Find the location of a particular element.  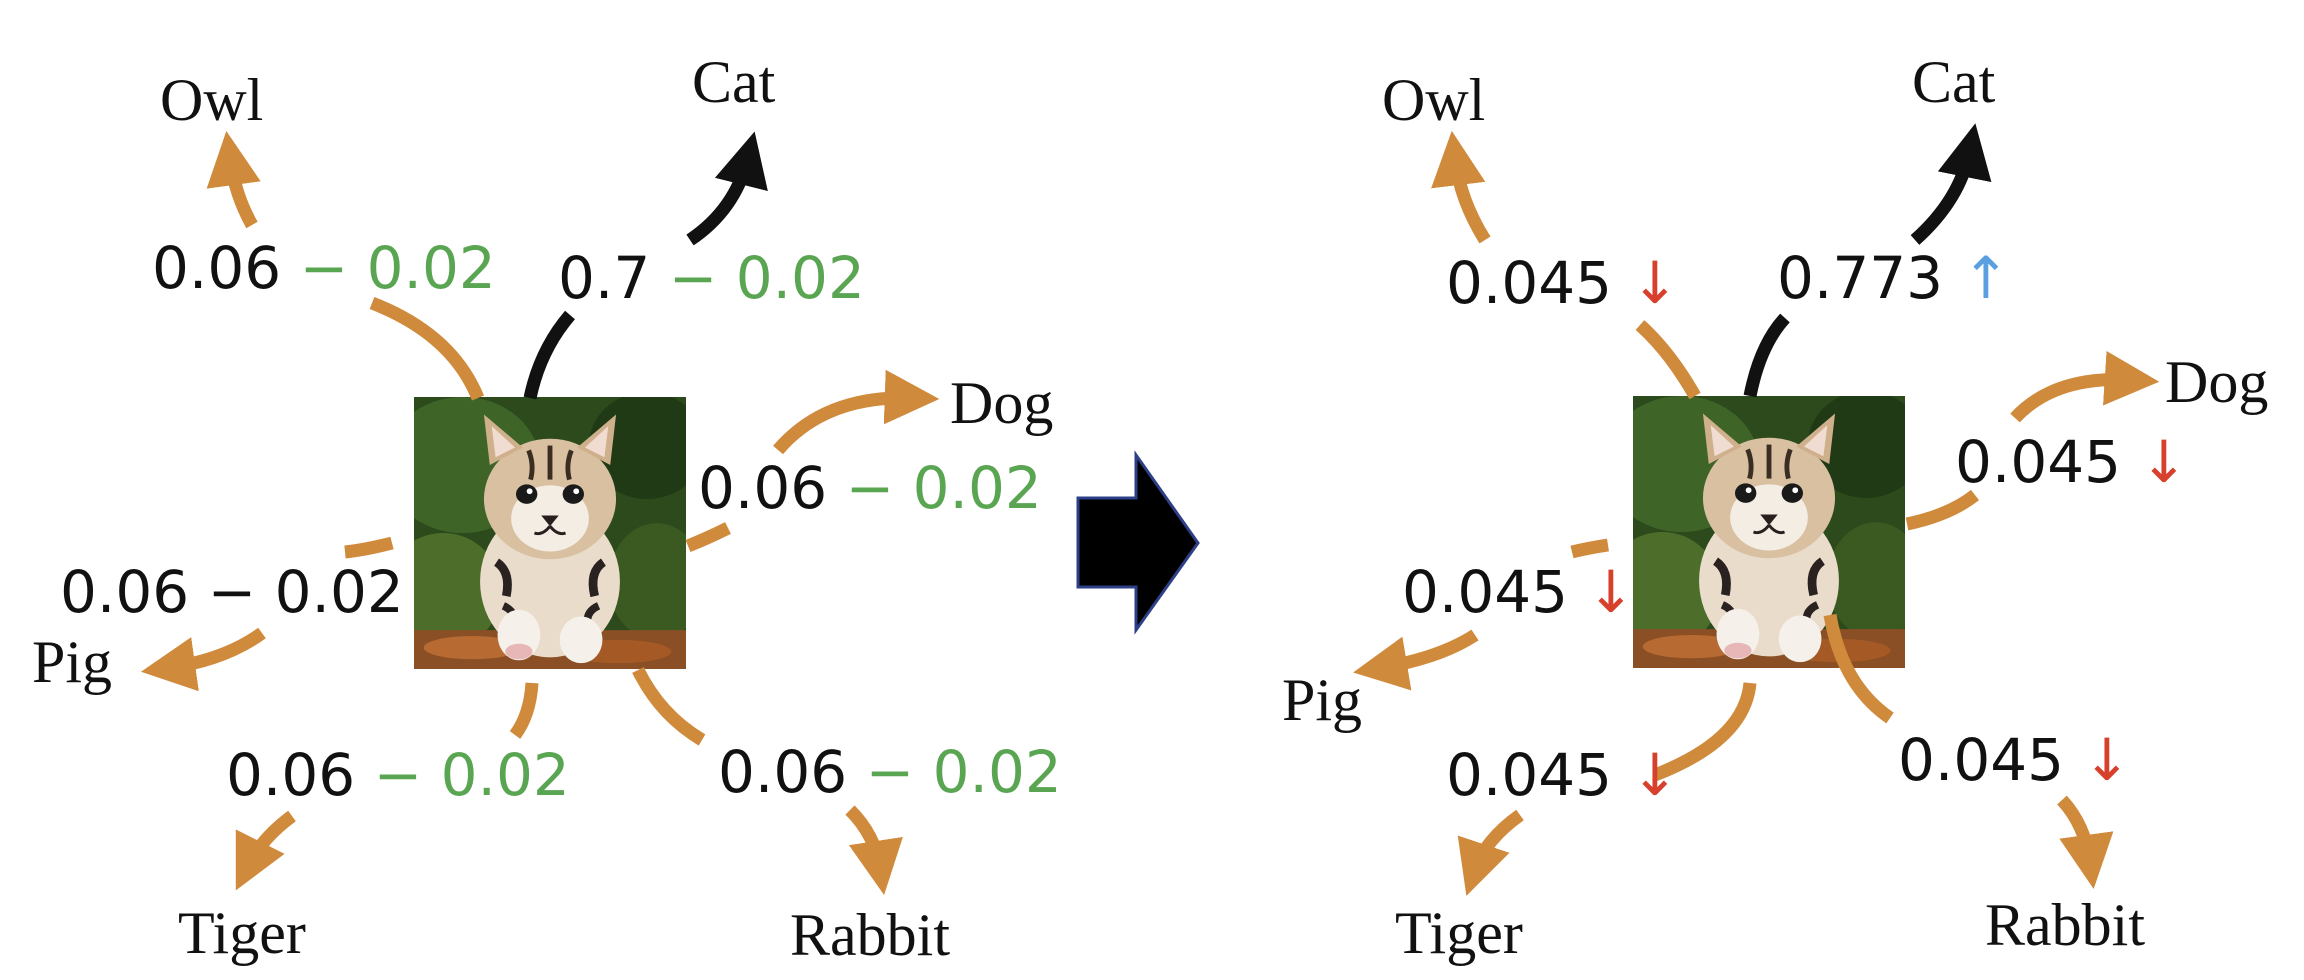

right-class-cat: Cat is located at coordinates (1954, 82).